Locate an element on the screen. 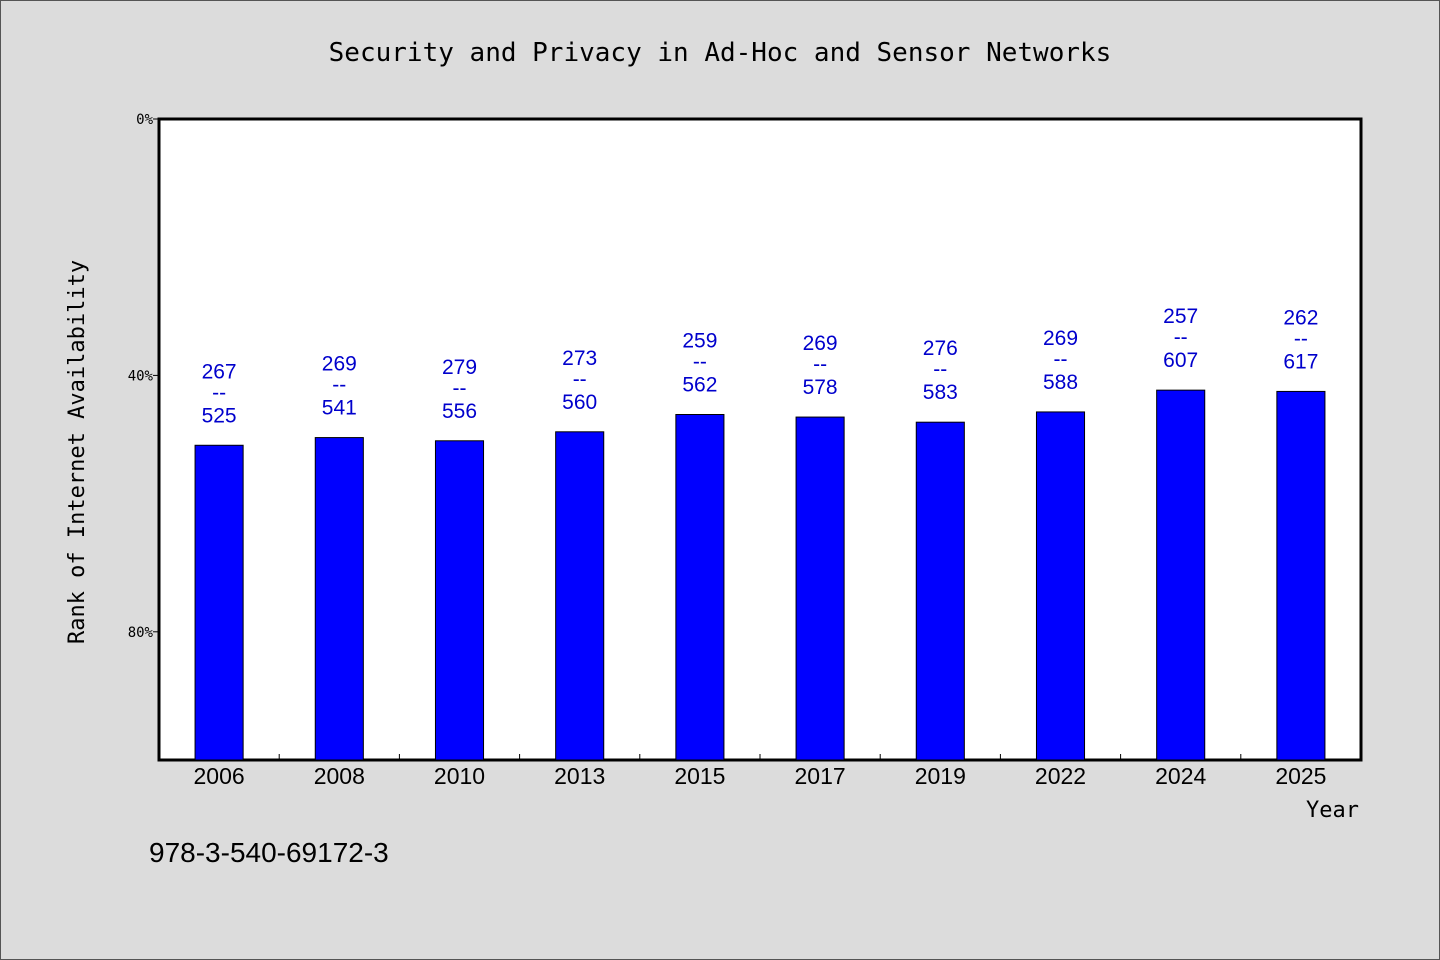 Image resolution: width=1440 pixels, height=960 pixels. y-tick-label: 80% is located at coordinates (141, 633).